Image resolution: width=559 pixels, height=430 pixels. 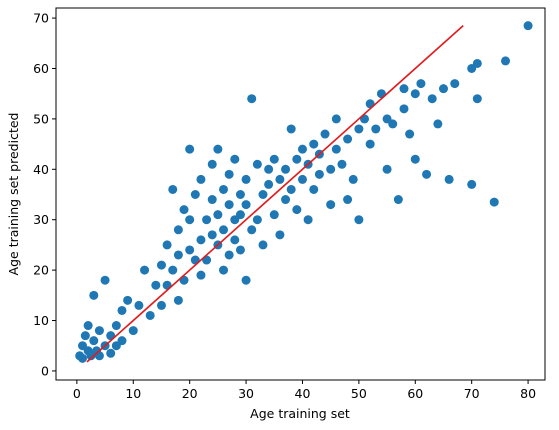 I want to click on x-tick-label: 30, so click(x=246, y=393).